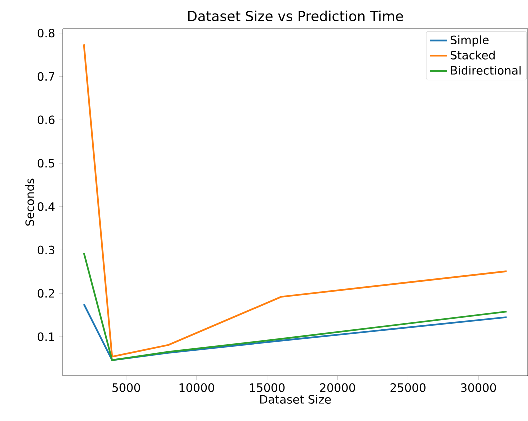 Image resolution: width=528 pixels, height=421 pixels. Describe the element at coordinates (408, 388) in the screenshot. I see `x-tick-label: 25000` at that location.